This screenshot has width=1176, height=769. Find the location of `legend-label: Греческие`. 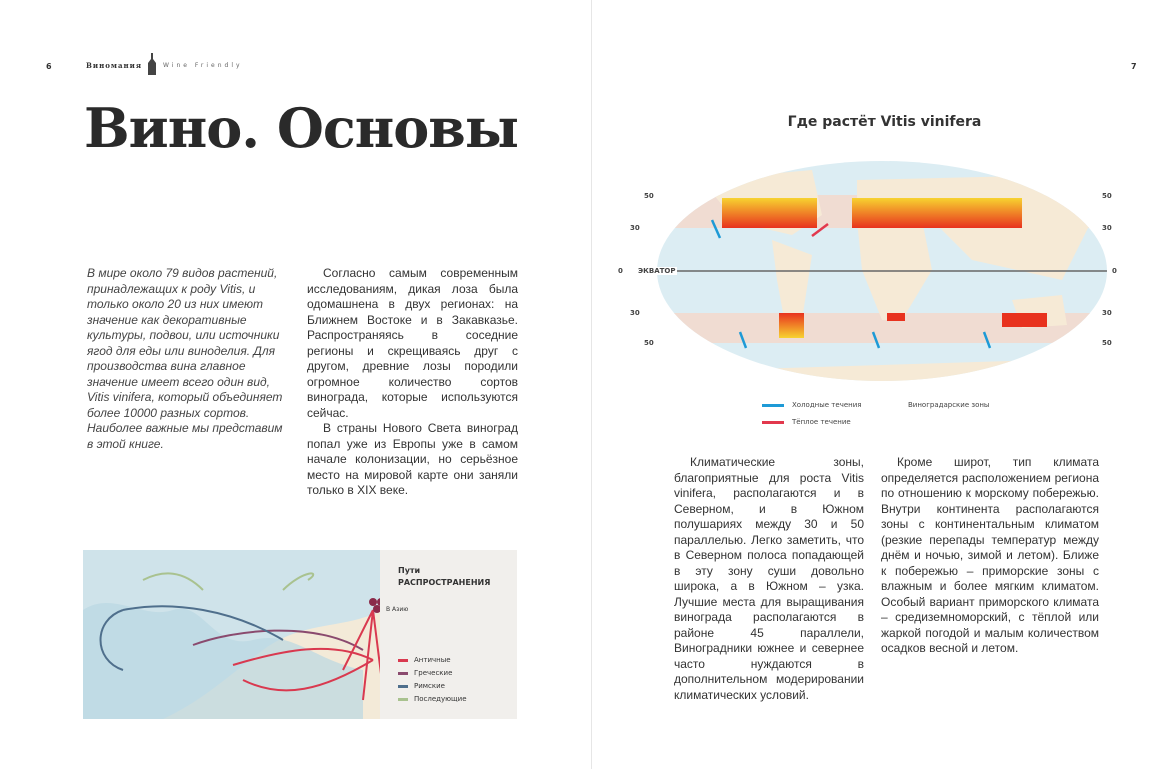

legend-label: Греческие is located at coordinates (433, 673).